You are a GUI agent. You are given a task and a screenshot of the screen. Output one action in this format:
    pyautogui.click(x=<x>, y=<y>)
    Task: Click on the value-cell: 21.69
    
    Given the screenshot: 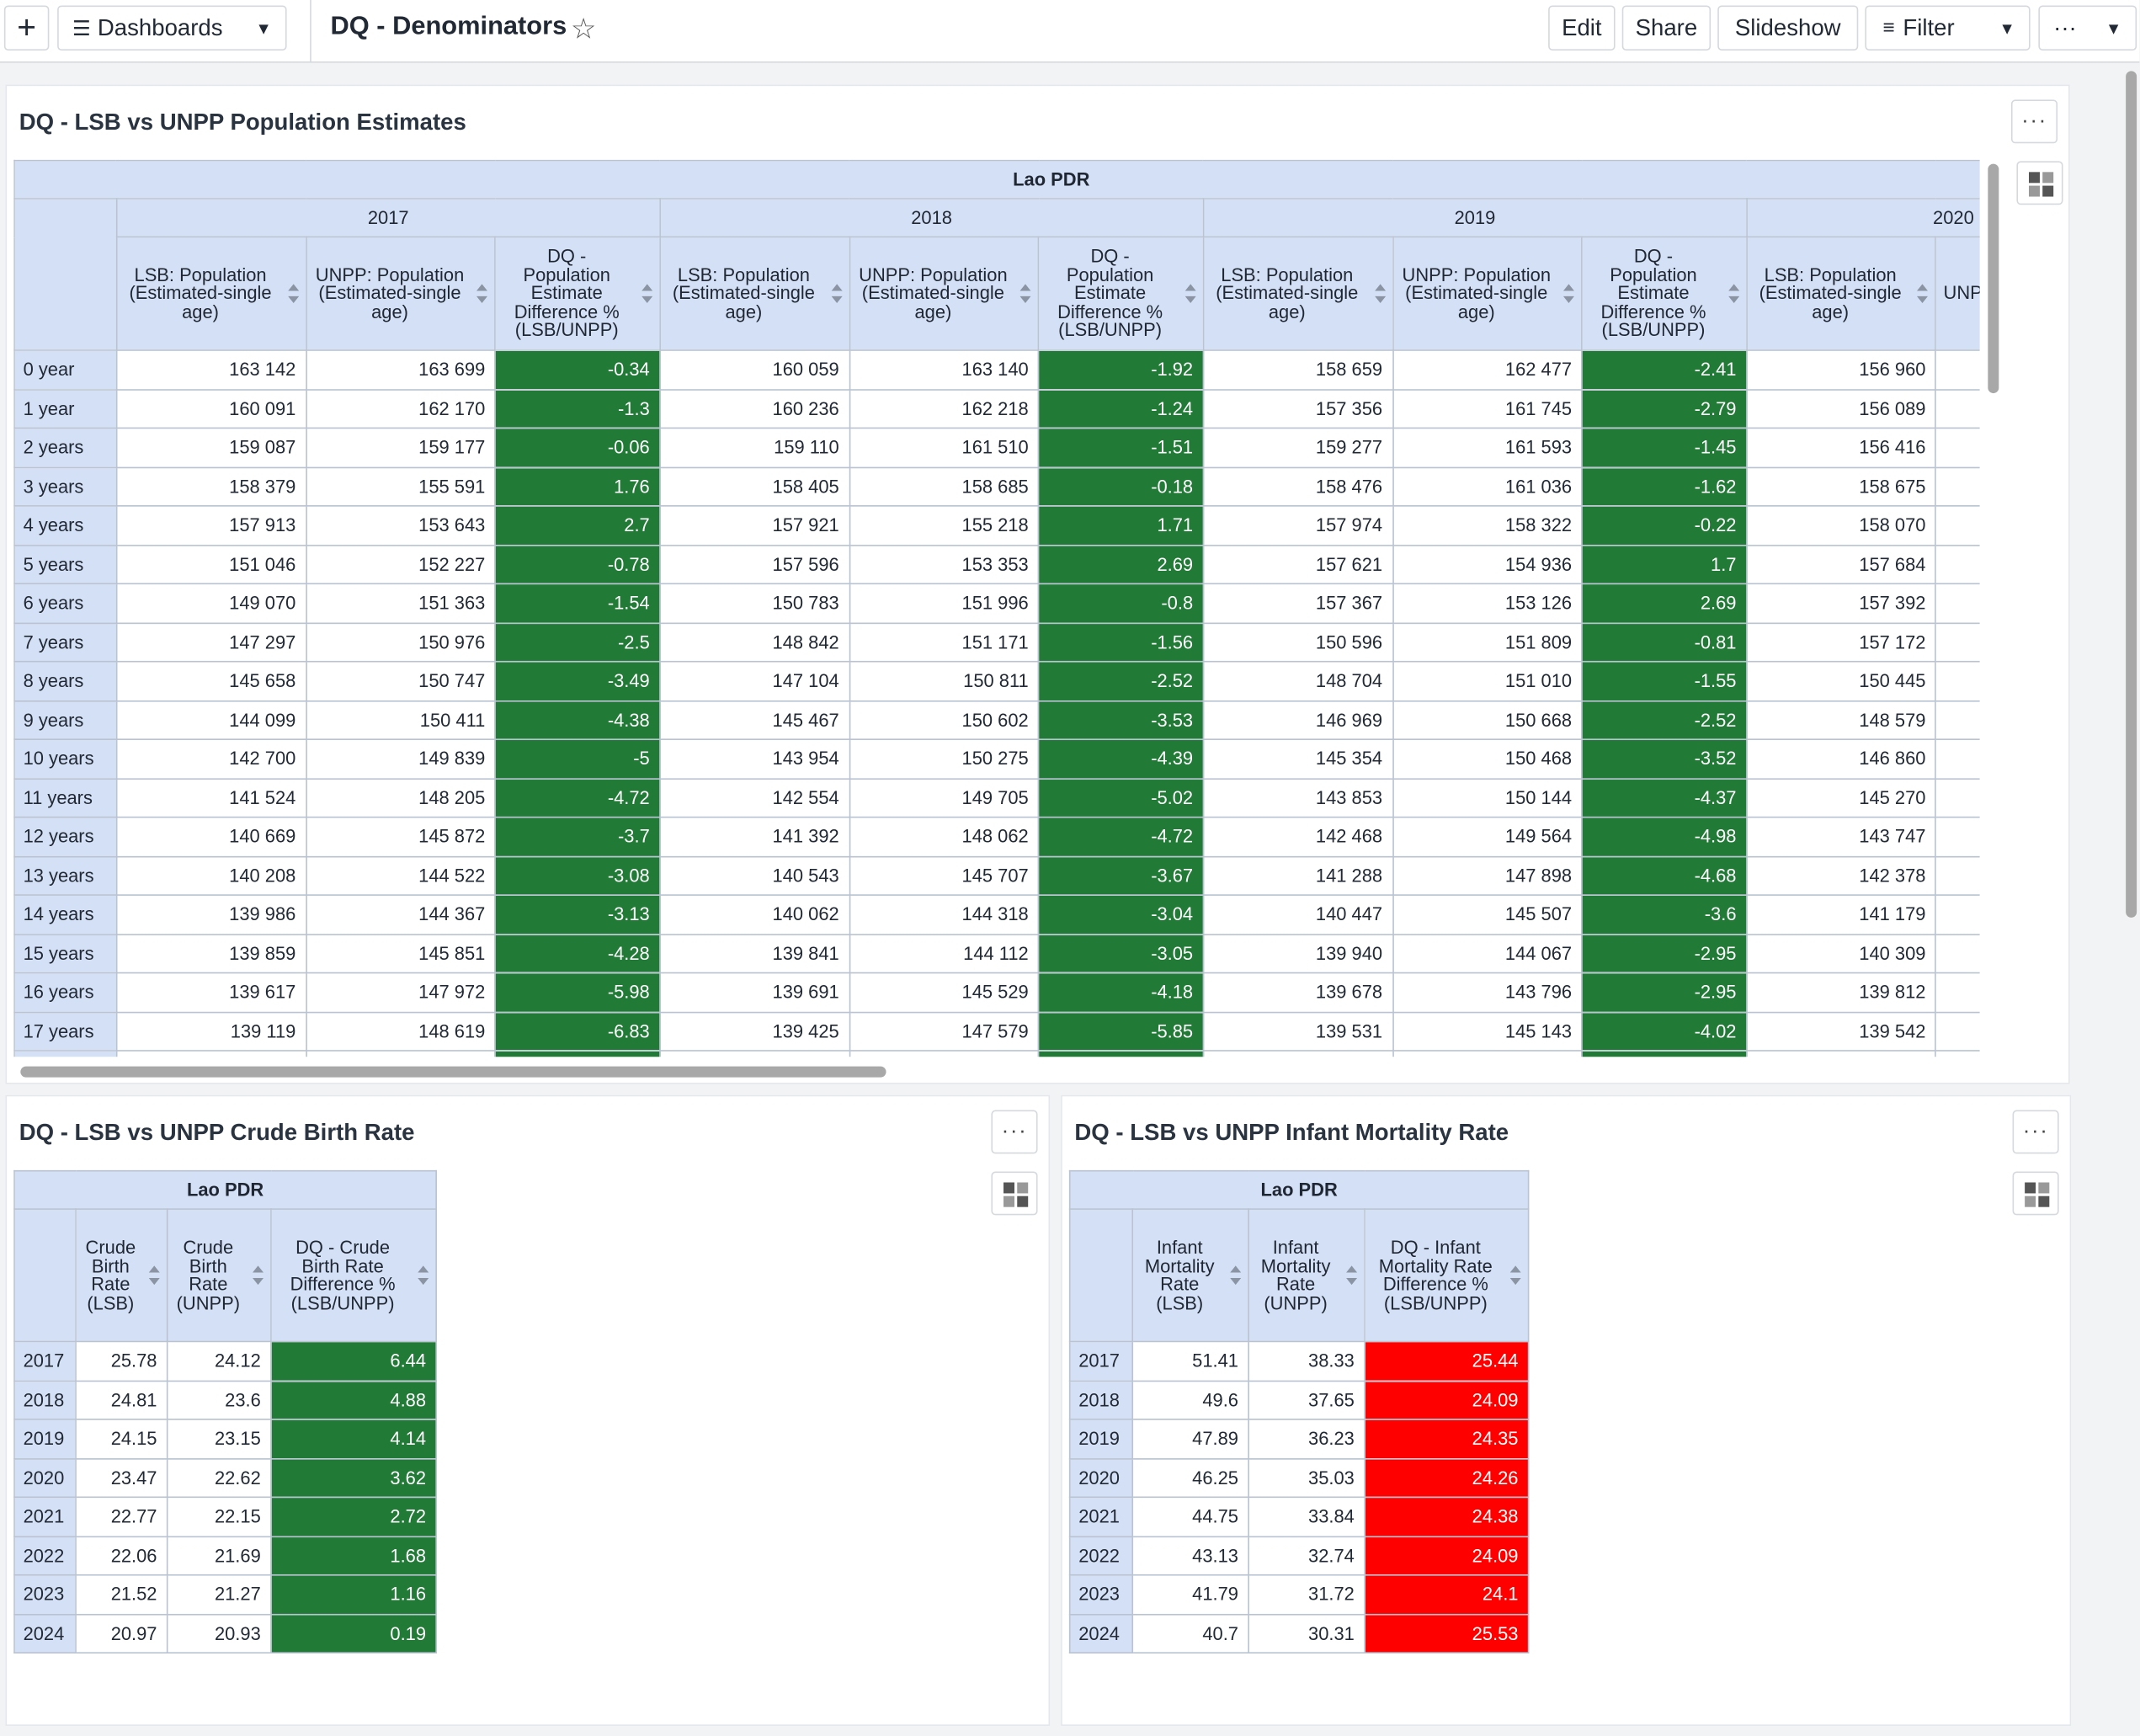 What is the action you would take?
    pyautogui.click(x=219, y=1555)
    